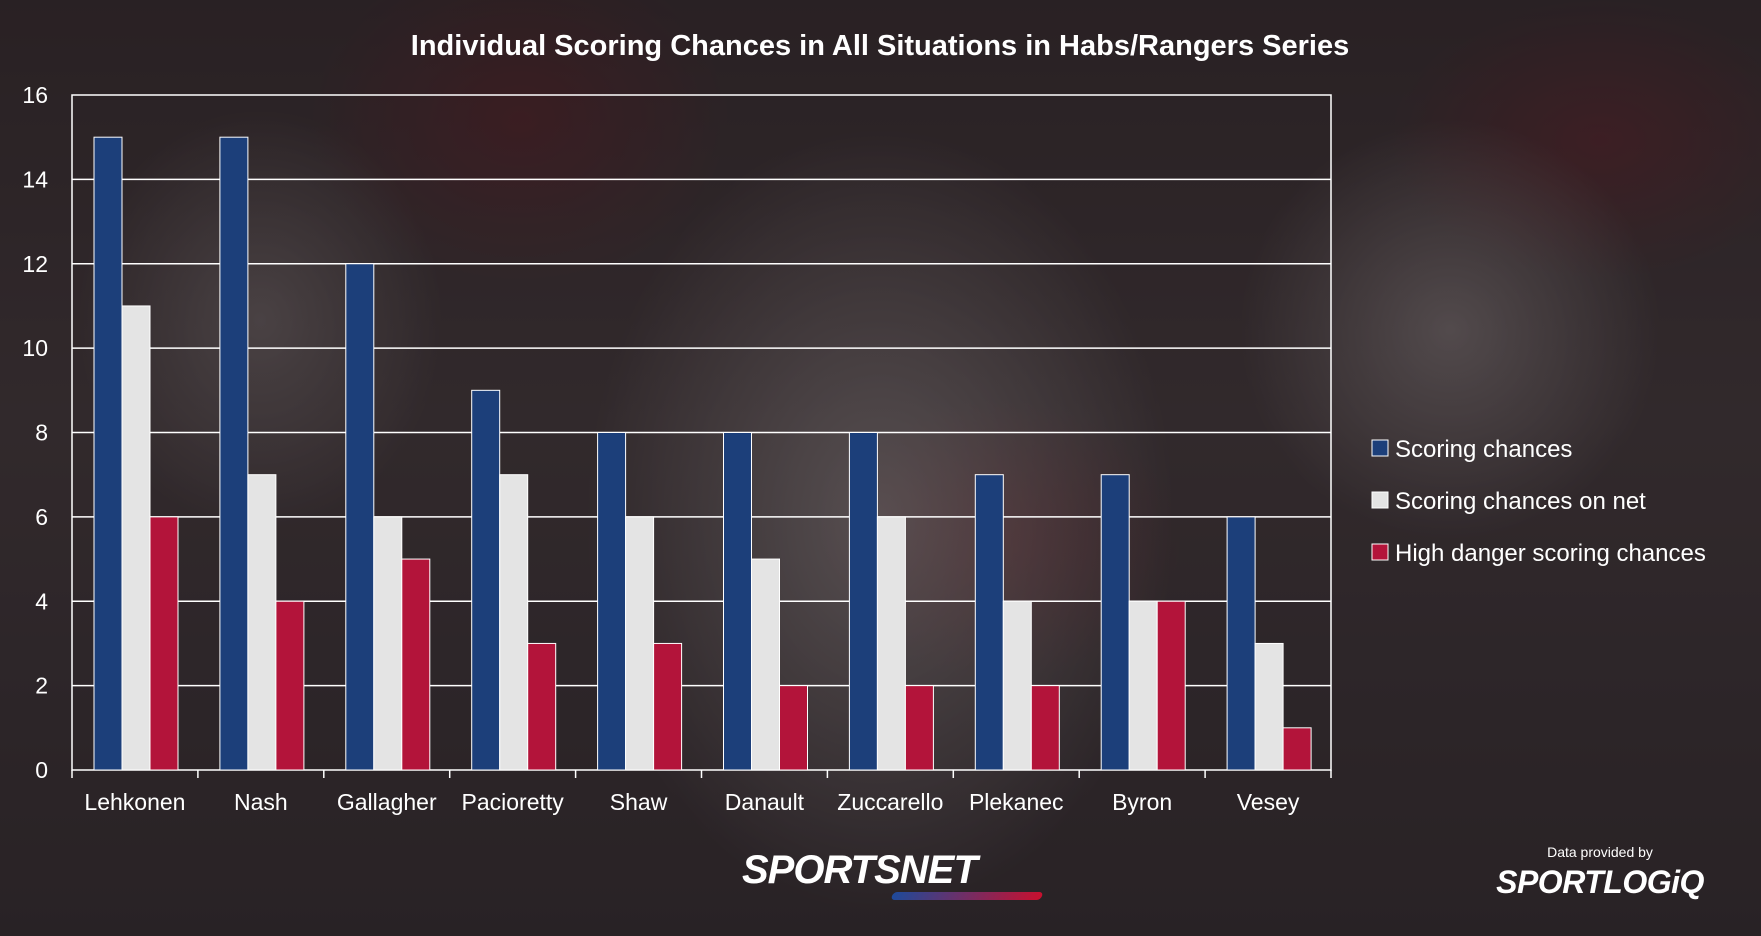 The height and width of the screenshot is (936, 1761). What do you see at coordinates (41, 433) in the screenshot?
I see `y-tick-label: 8` at bounding box center [41, 433].